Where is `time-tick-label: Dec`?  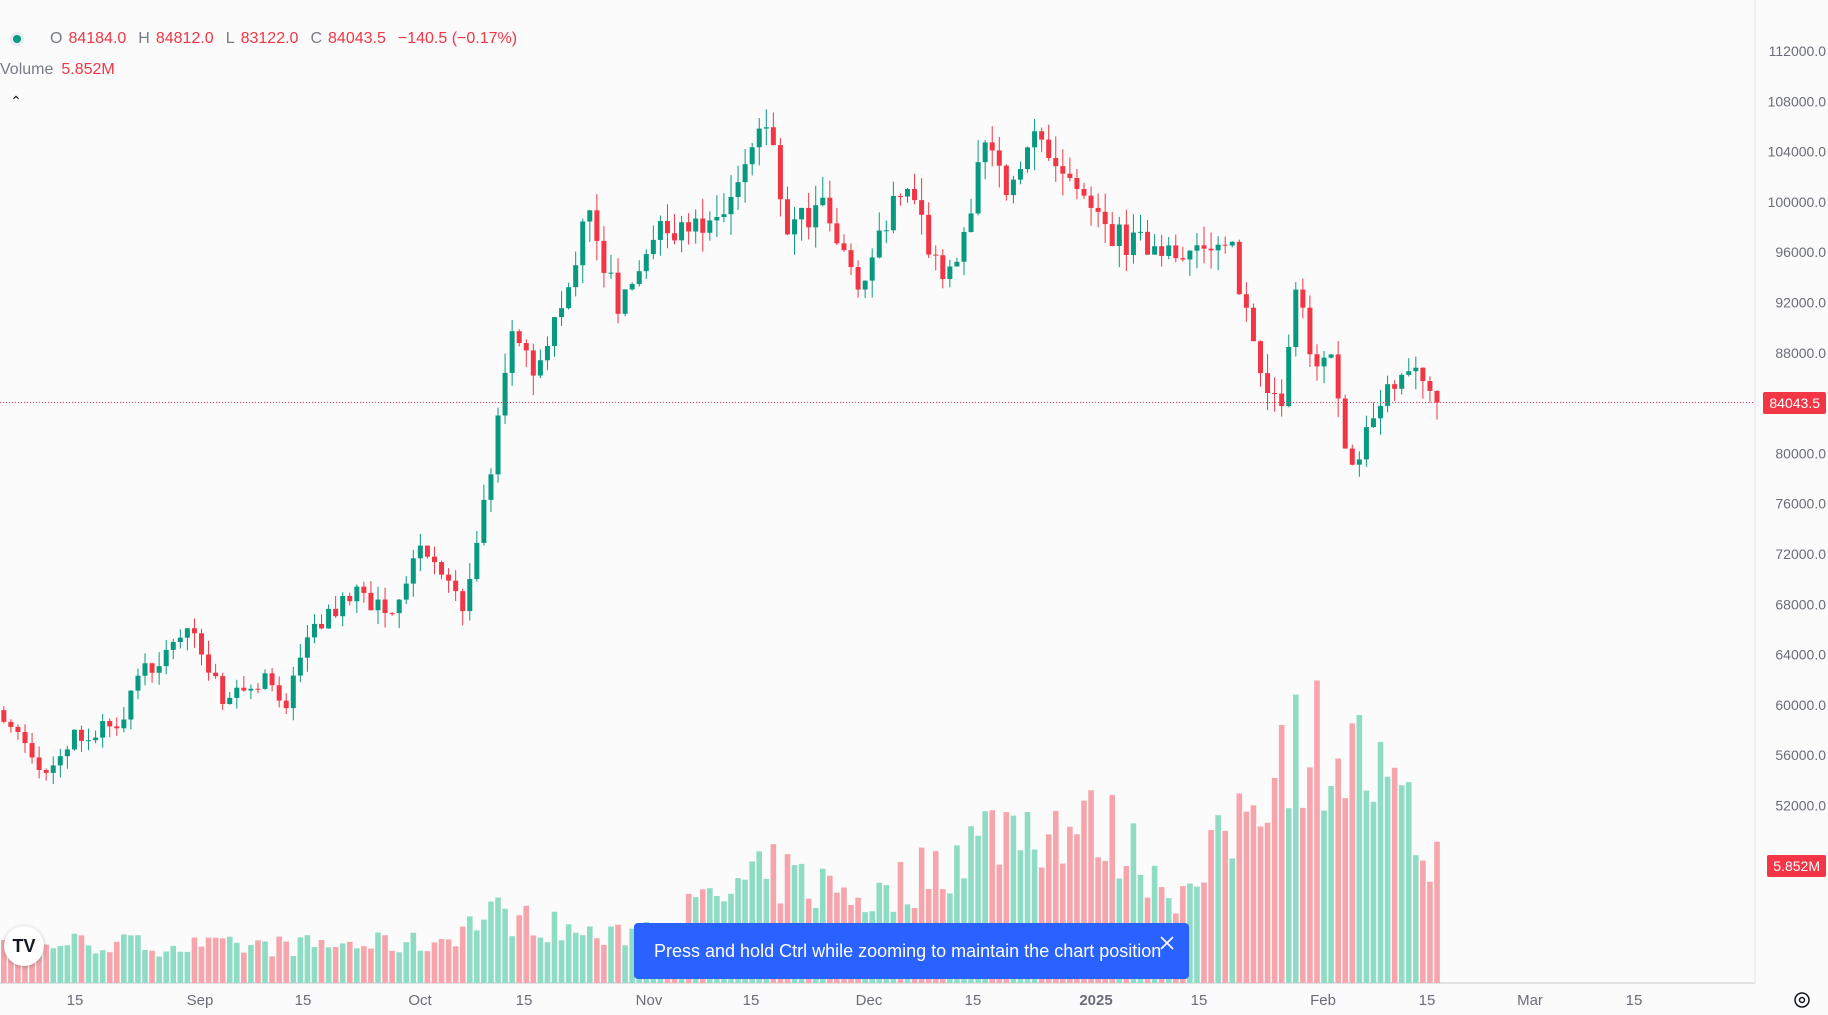
time-tick-label: Dec is located at coordinates (869, 1000).